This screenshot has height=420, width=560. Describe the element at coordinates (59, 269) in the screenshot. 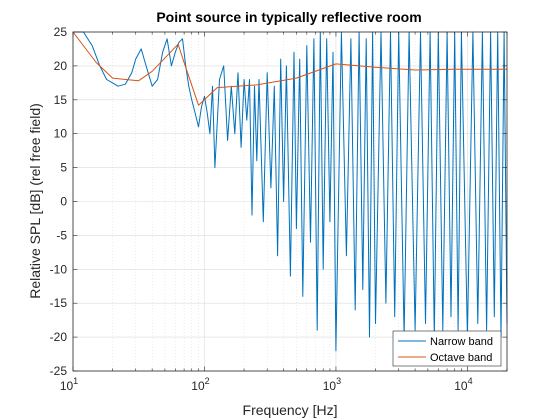

I see `y-tick-label: -10` at that location.